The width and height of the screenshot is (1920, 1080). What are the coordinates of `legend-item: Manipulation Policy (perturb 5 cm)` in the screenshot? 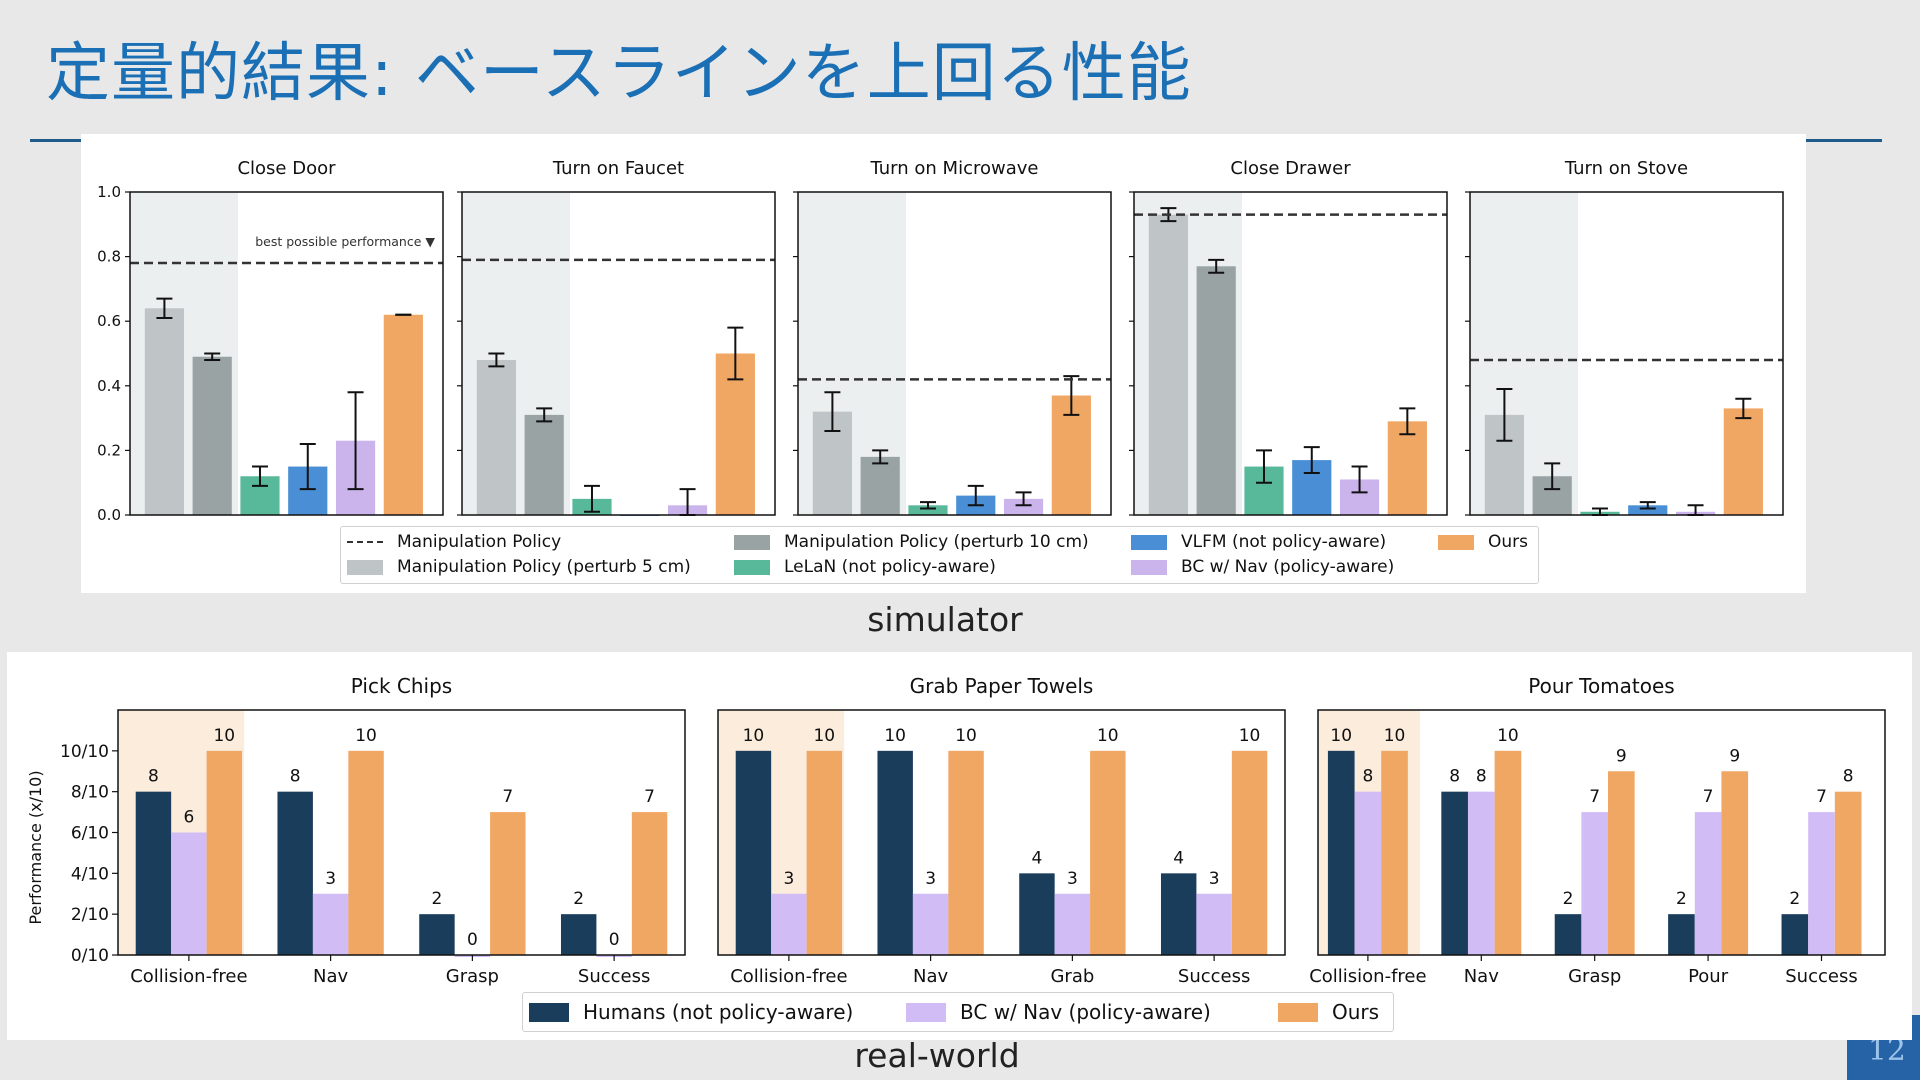 It's located at (519, 567).